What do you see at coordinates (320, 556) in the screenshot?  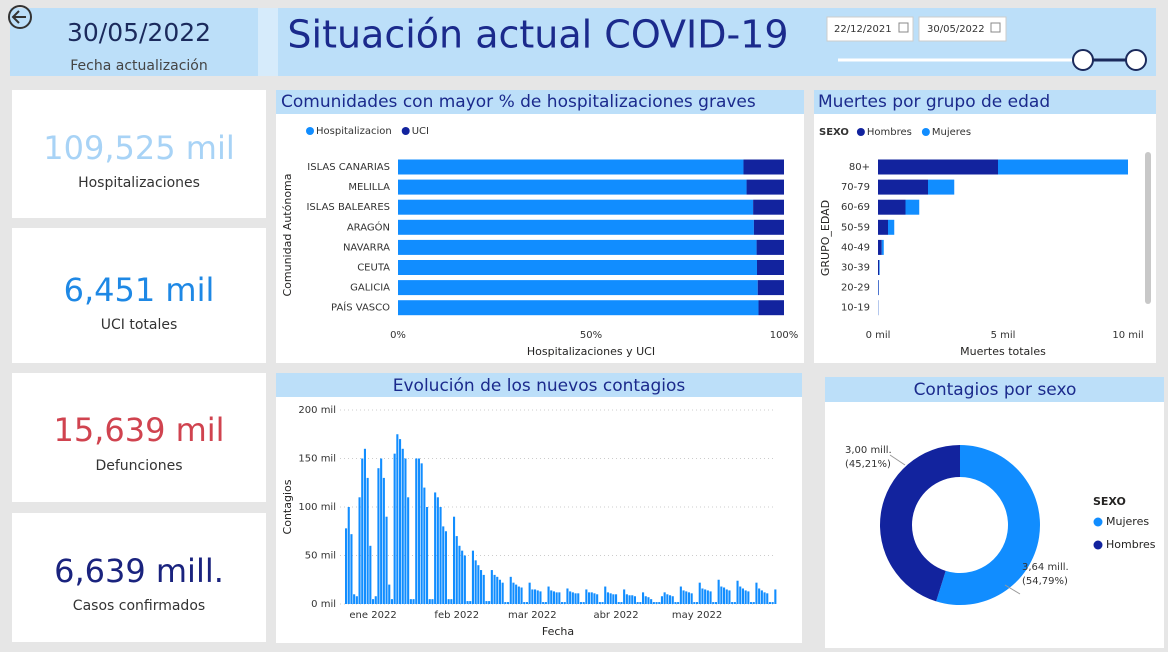 I see `y-tick-label: 50 mil` at bounding box center [320, 556].